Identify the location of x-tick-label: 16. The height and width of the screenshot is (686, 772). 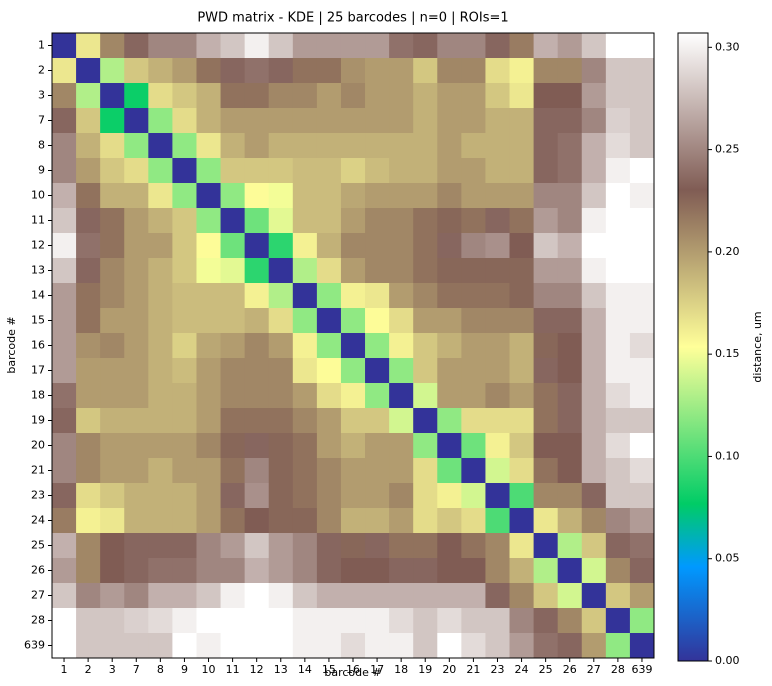
(353, 669).